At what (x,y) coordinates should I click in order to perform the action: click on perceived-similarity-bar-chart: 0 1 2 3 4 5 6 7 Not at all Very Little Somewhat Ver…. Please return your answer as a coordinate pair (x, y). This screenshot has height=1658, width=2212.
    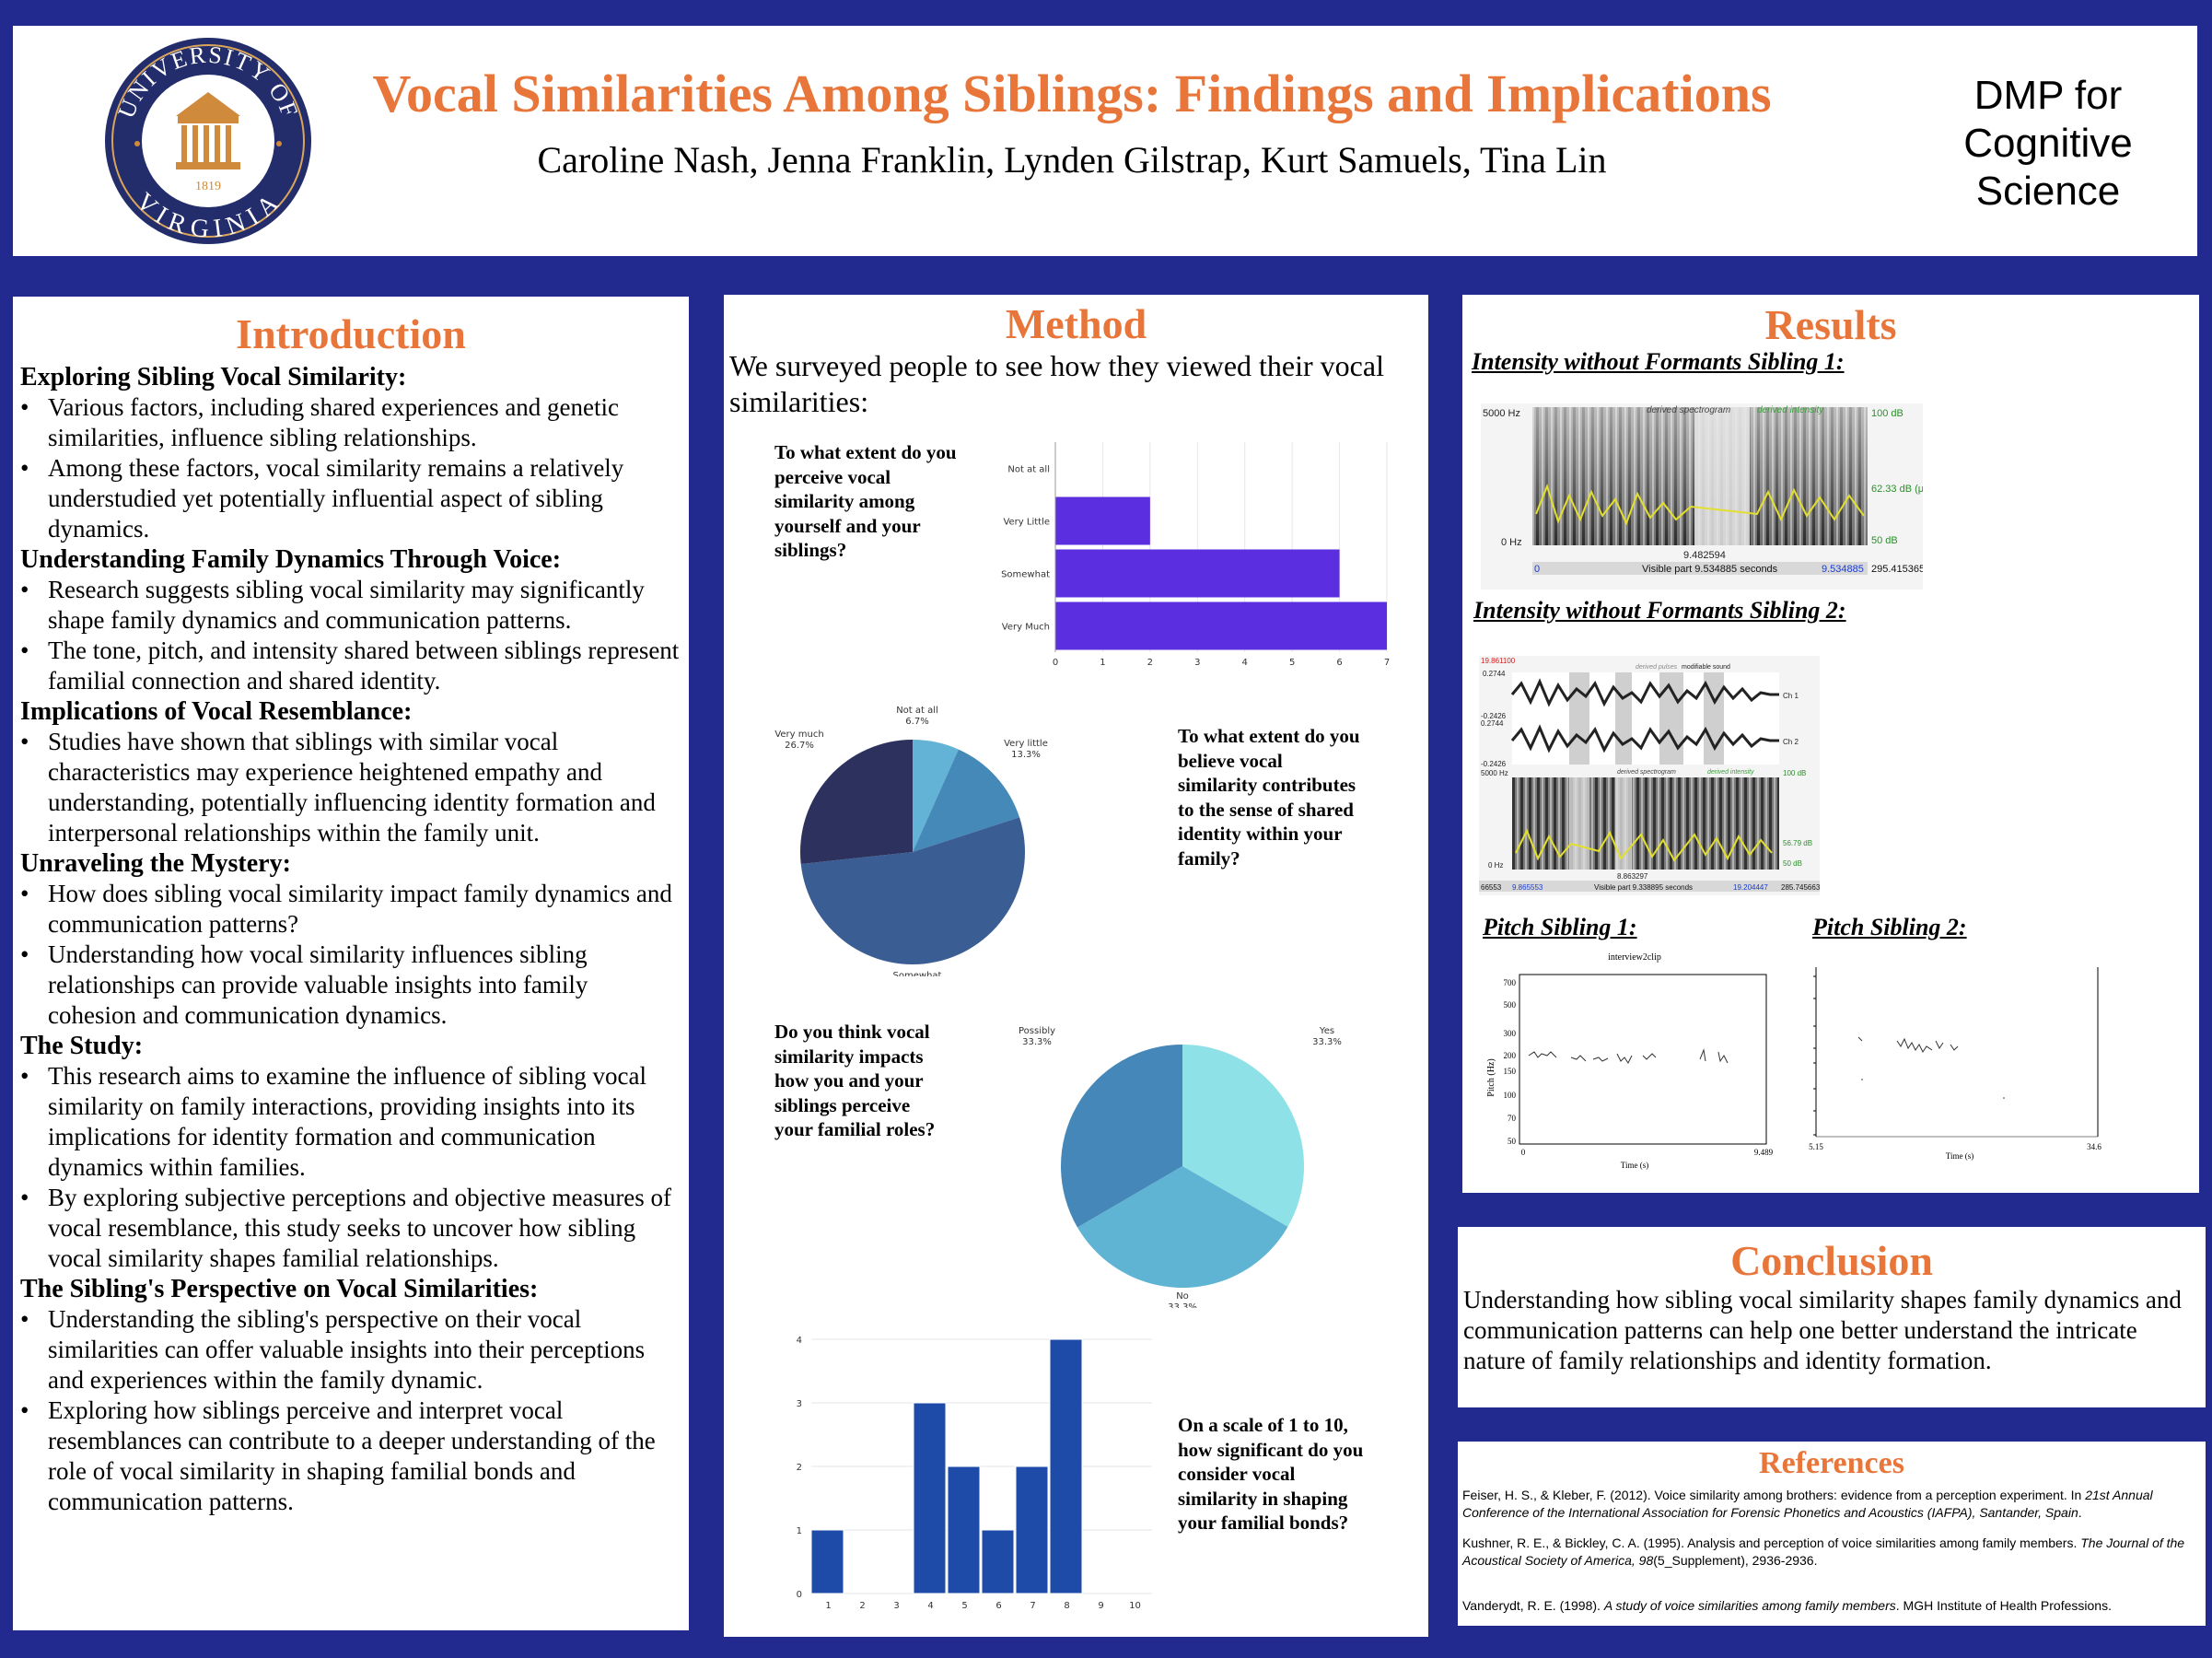
    Looking at the image, I should click on (1196, 555).